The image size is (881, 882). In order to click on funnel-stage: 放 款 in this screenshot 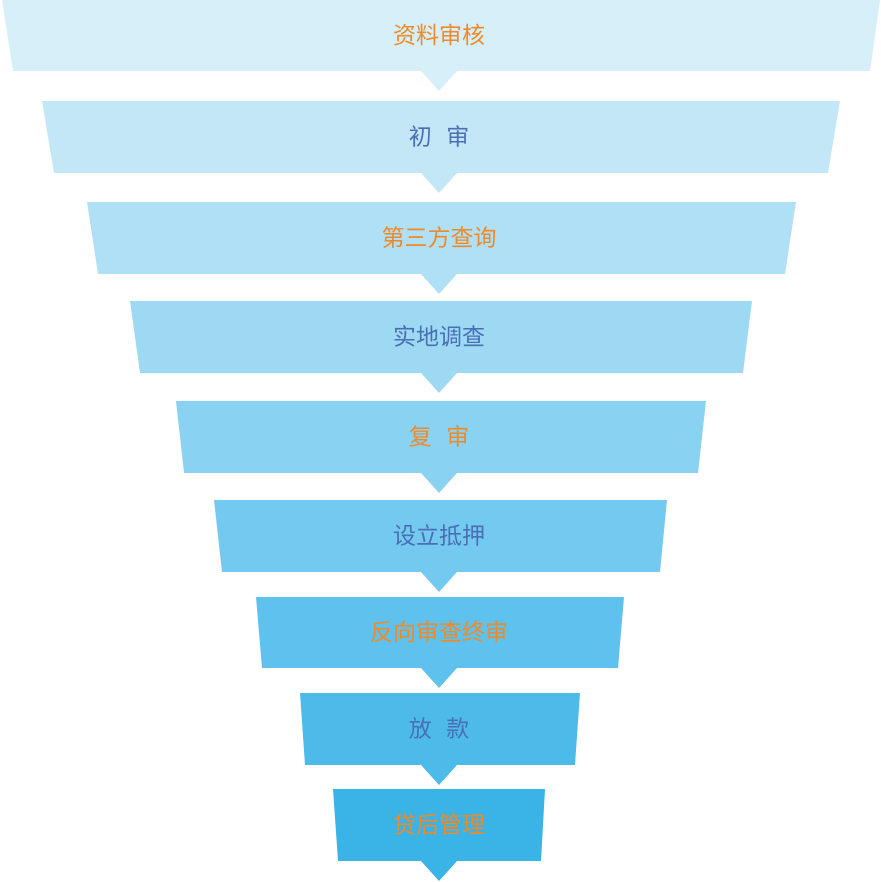, I will do `click(440, 739)`.